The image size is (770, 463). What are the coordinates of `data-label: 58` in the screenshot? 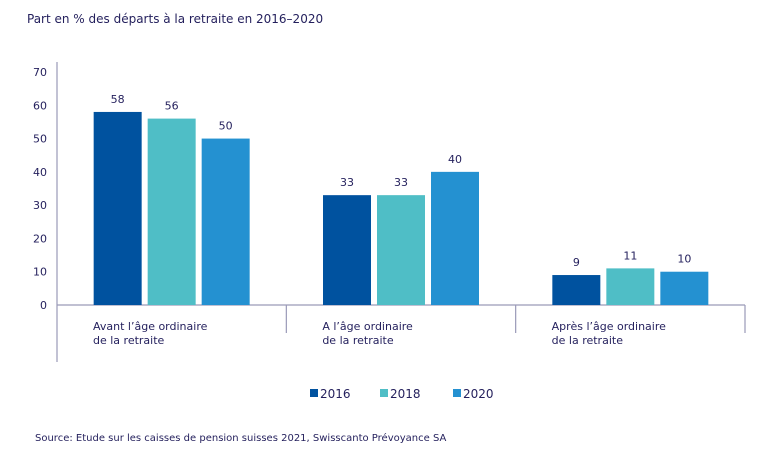 It's located at (118, 99).